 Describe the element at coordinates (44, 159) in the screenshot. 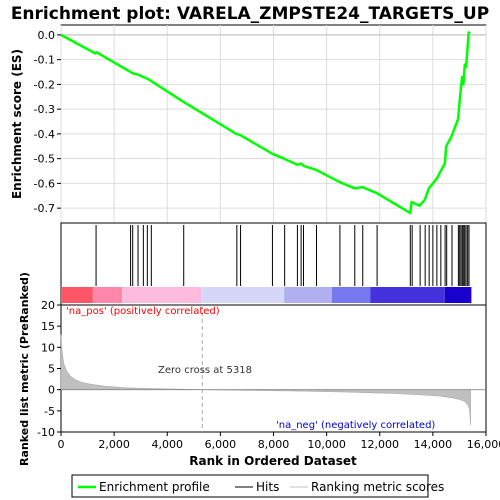

I see `es-y-tick-label: -0.5` at that location.